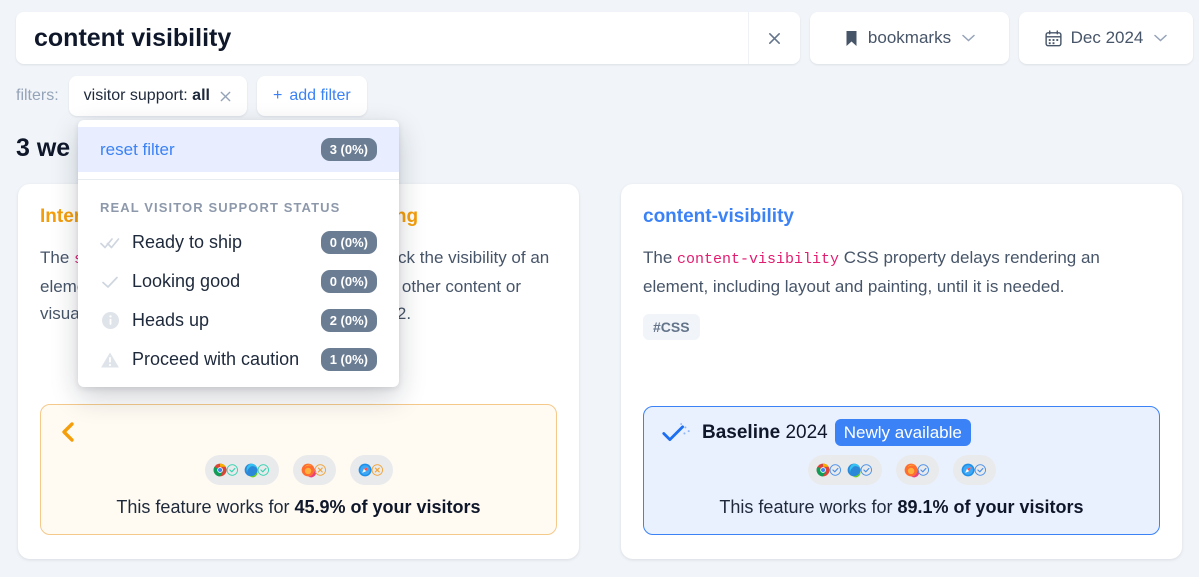 Image resolution: width=1199 pixels, height=577 pixels. I want to click on browser-safari-supported, so click(974, 470).